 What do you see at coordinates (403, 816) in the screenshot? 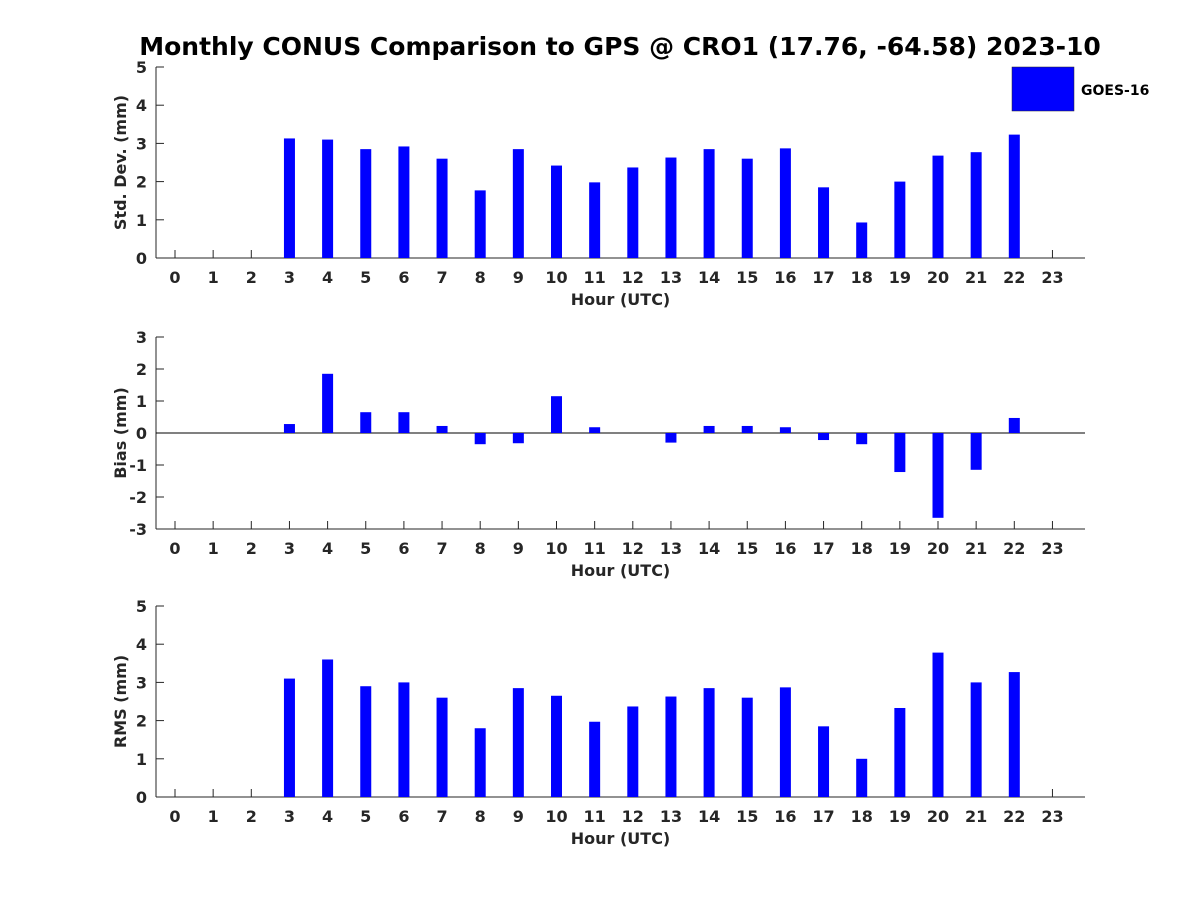
I see `x-tick-label: 6` at bounding box center [403, 816].